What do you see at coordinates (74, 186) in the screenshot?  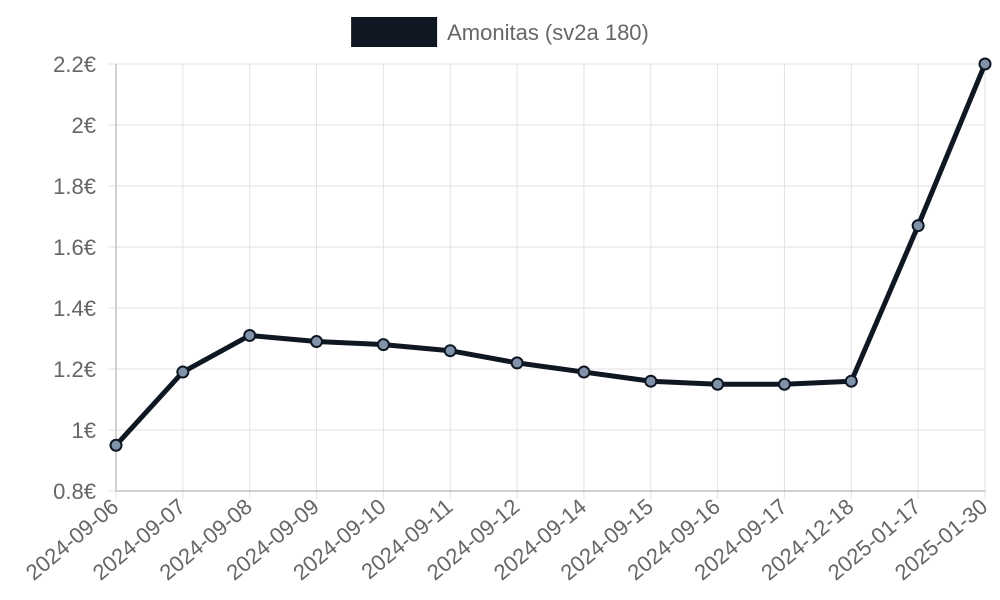 I see `y-tick-label: 1.8€` at bounding box center [74, 186].